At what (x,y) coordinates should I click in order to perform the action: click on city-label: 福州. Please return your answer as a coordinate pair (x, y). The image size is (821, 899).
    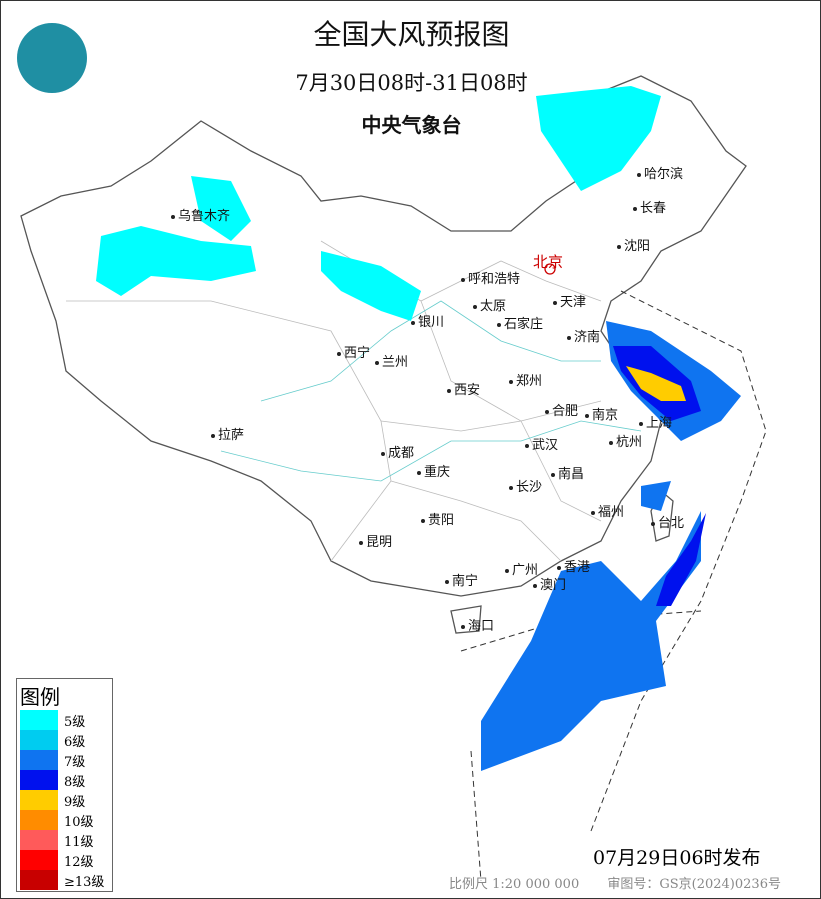
    Looking at the image, I should click on (607, 510).